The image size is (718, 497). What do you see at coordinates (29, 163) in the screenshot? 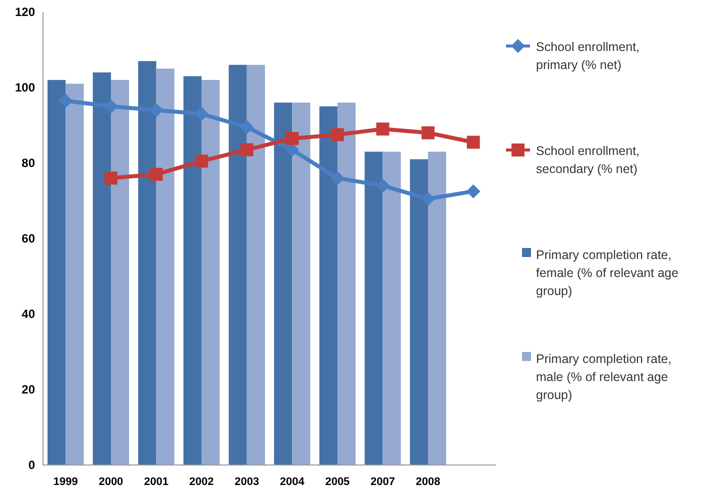
I see `y-tick-label: 80` at bounding box center [29, 163].